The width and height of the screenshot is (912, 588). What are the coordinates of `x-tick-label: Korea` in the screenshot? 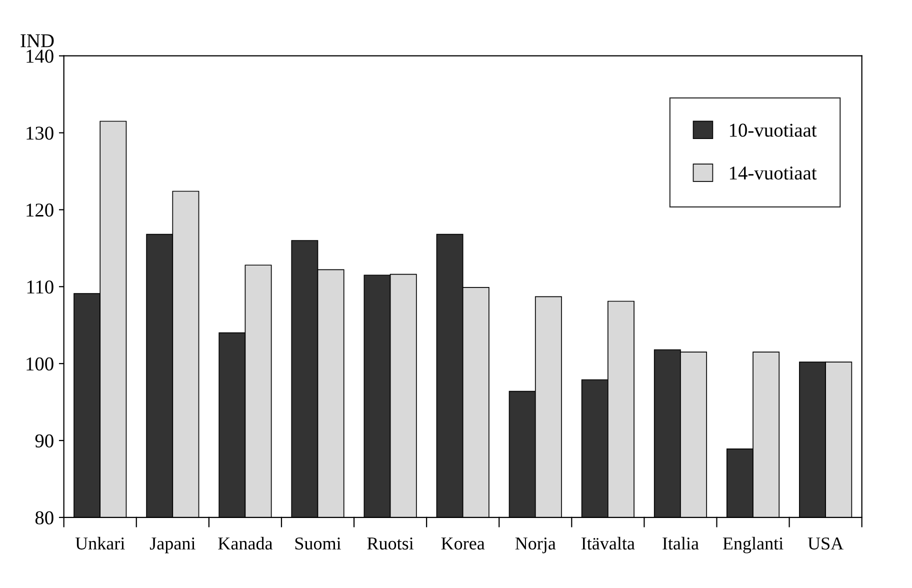 It's located at (463, 544).